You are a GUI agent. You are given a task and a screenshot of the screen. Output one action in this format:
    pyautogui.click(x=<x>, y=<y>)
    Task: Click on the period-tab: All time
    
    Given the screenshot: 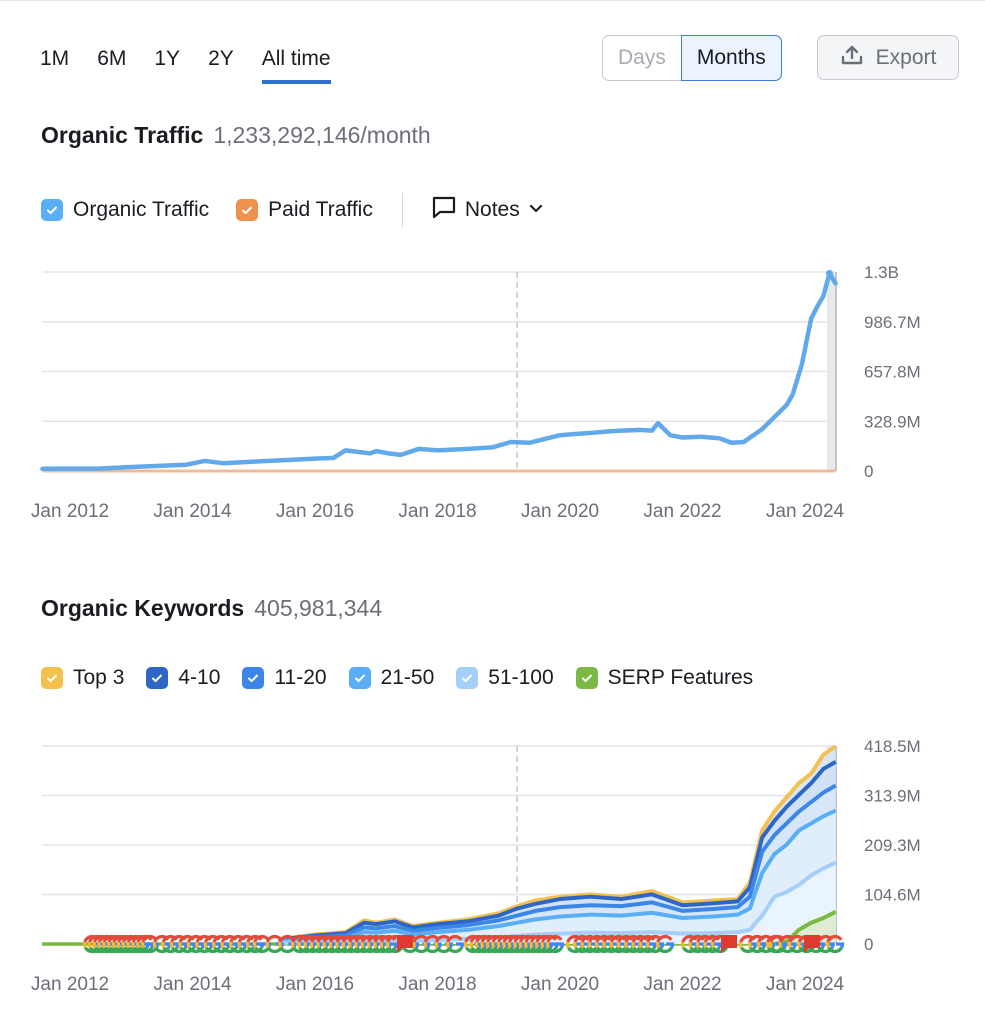 What is the action you would take?
    pyautogui.click(x=296, y=64)
    